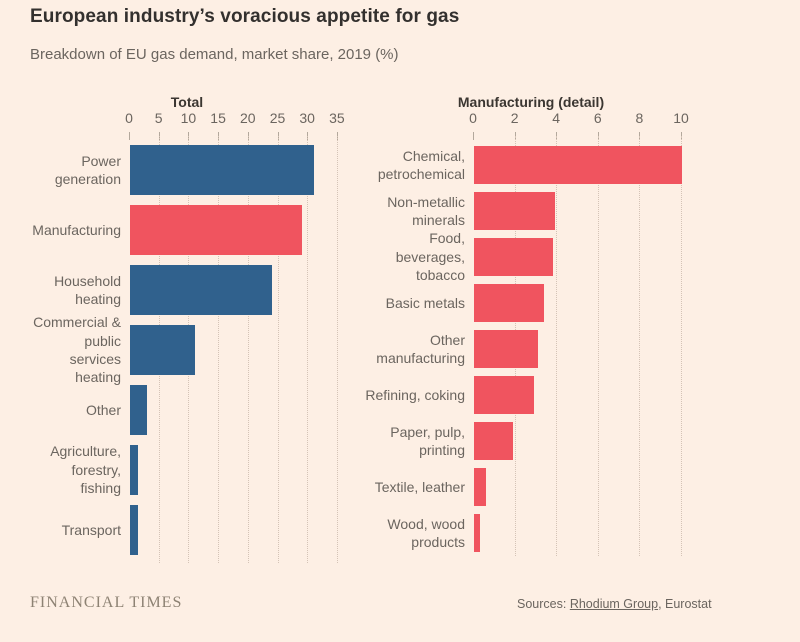 The image size is (800, 642). What do you see at coordinates (426, 532) in the screenshot?
I see `category-label: Wood, wood products` at bounding box center [426, 532].